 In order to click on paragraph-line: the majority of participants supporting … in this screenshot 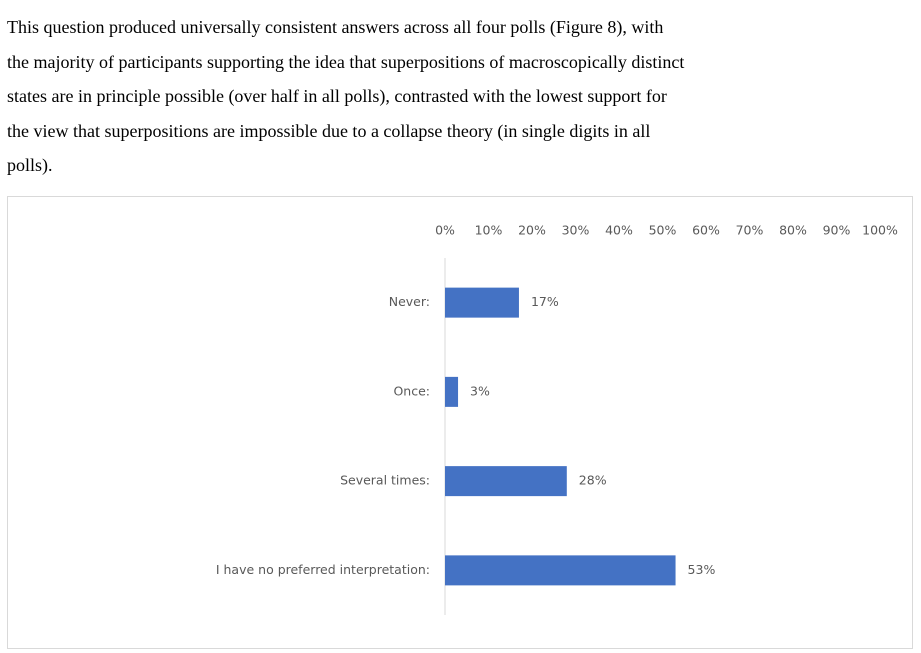, I will do `click(346, 61)`.